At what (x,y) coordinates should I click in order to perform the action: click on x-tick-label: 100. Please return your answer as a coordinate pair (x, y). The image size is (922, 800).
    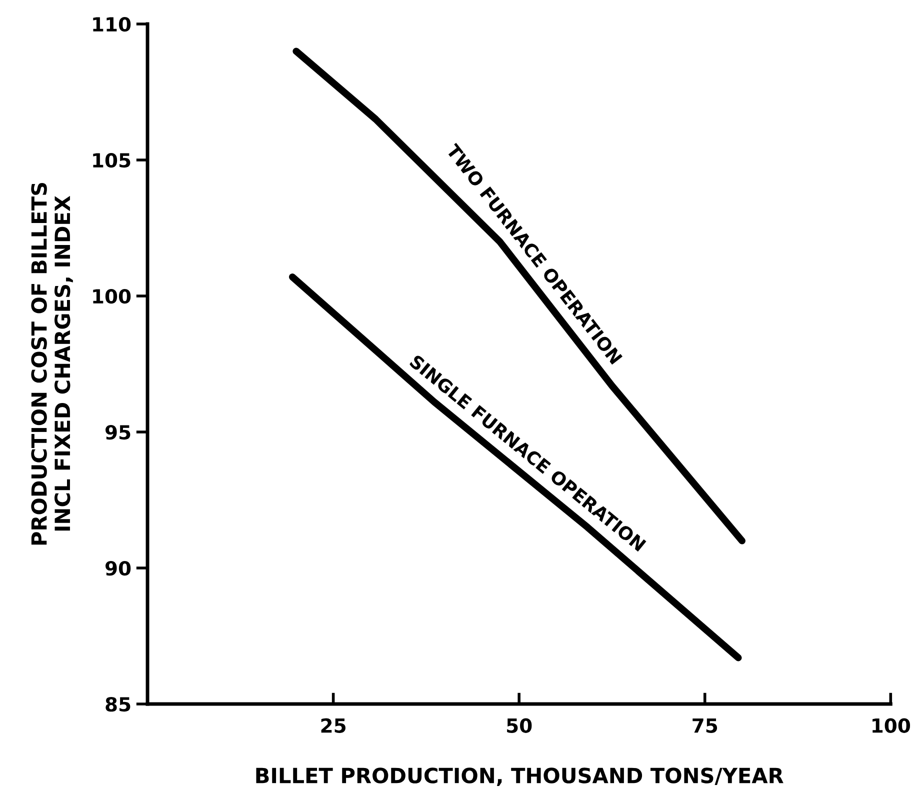
    Looking at the image, I should click on (891, 725).